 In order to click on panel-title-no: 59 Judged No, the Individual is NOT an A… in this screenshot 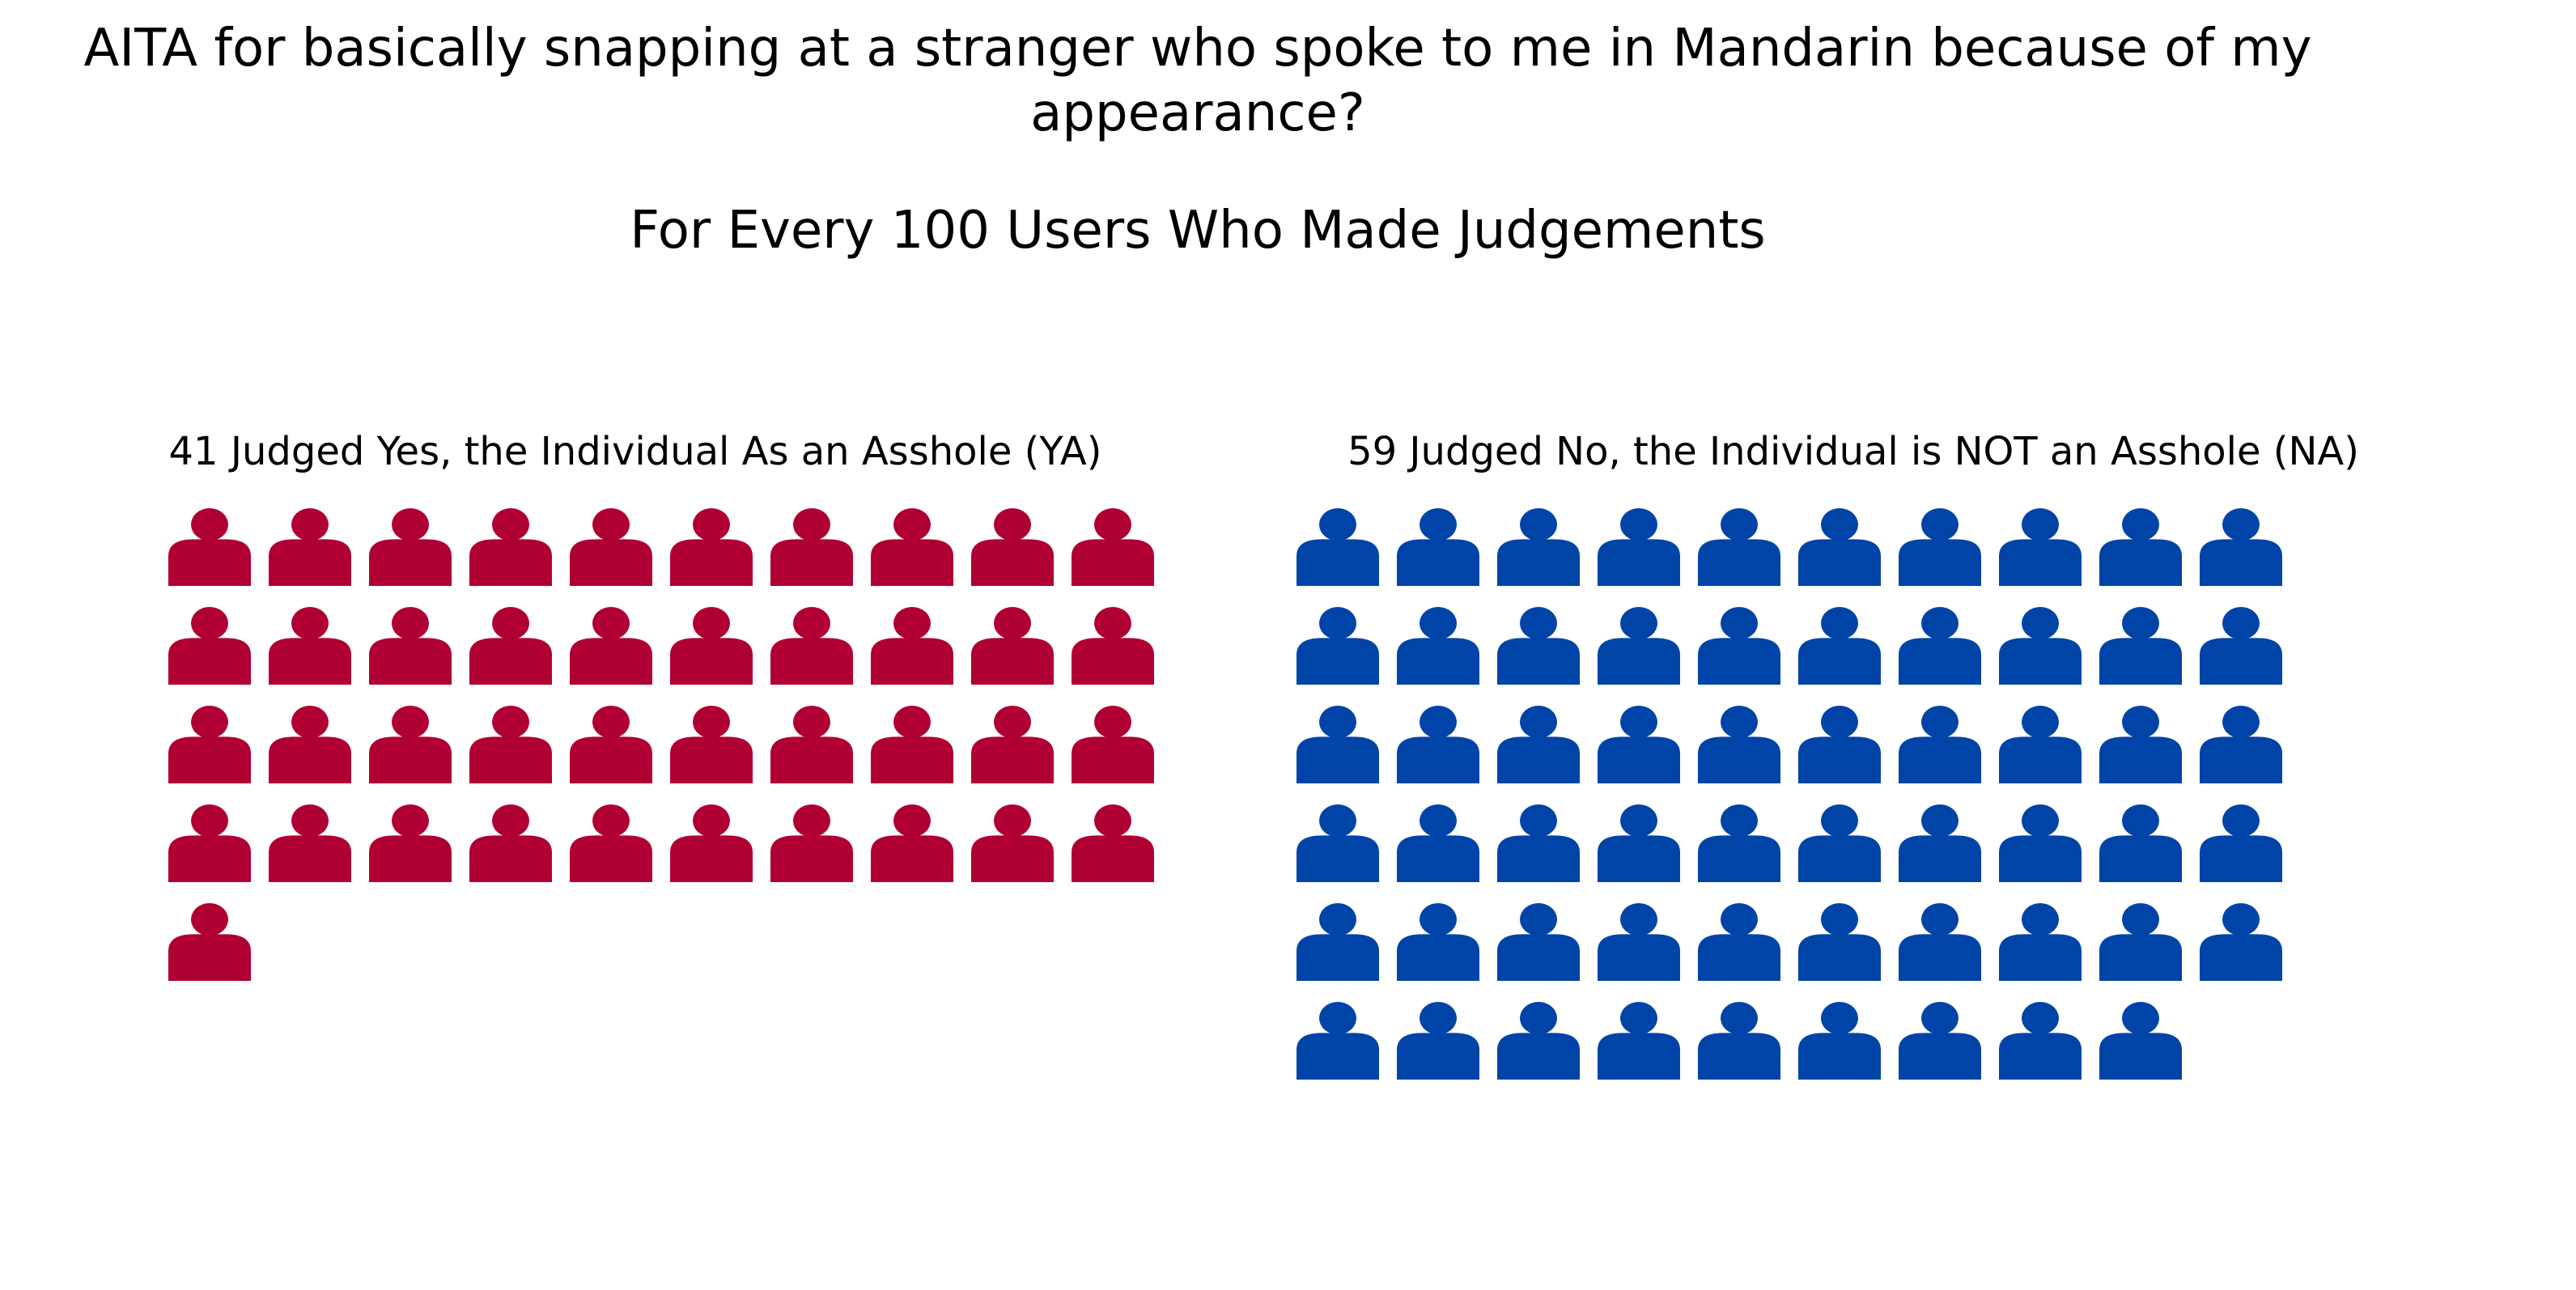, I will do `click(1853, 452)`.